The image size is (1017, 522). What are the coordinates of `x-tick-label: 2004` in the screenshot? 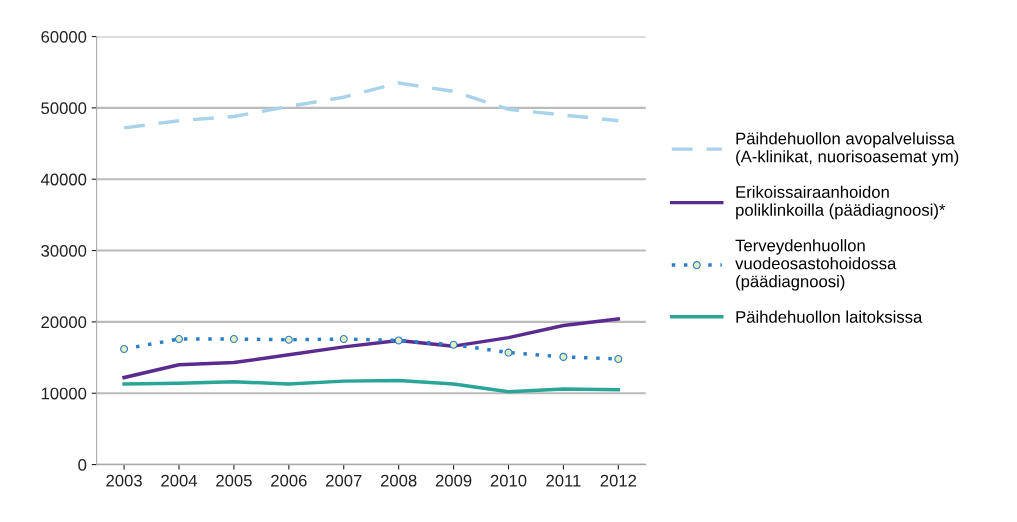 It's located at (179, 480).